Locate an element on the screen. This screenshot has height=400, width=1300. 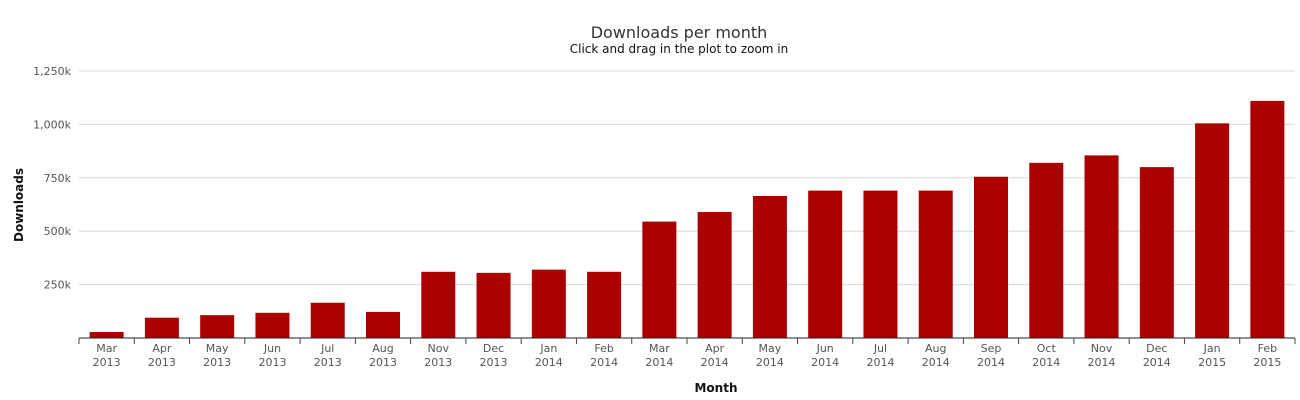
x-tick-label: Feb 2015 is located at coordinates (1267, 355).